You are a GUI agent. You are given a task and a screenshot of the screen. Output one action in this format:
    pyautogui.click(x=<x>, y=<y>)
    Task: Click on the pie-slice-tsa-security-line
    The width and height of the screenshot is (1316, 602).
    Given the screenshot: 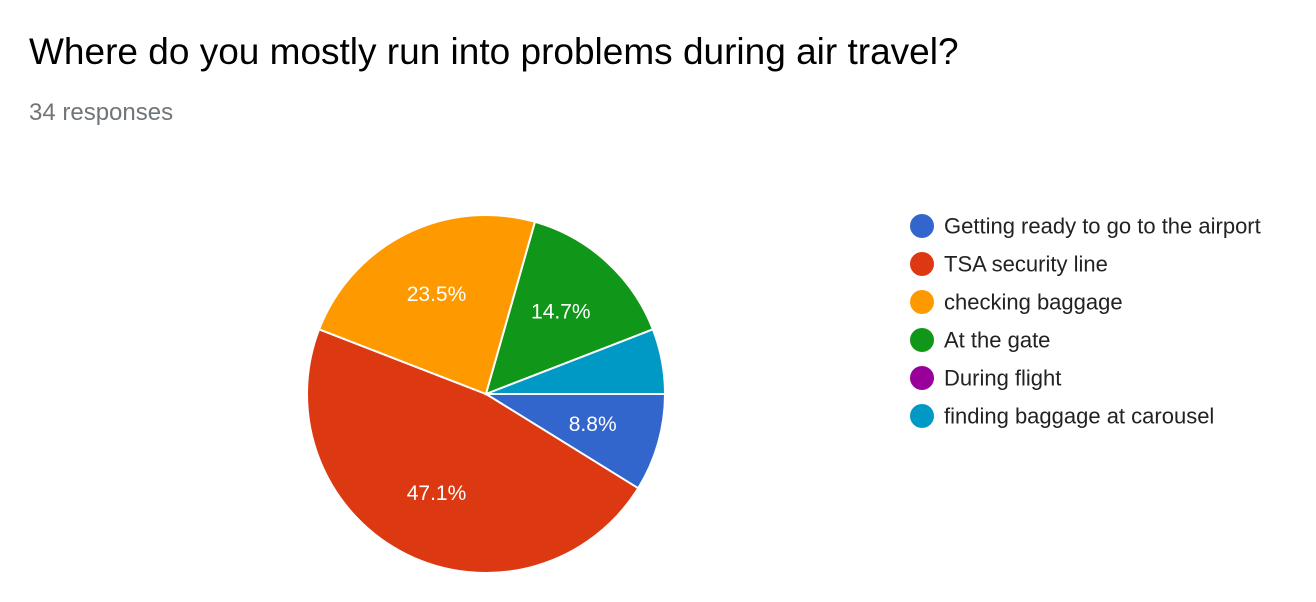 What is the action you would take?
    pyautogui.click(x=473, y=451)
    